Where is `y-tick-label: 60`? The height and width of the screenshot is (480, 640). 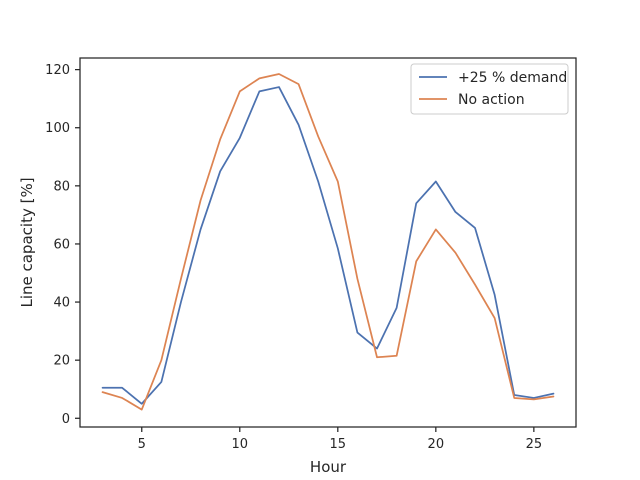 y-tick-label: 60 is located at coordinates (61, 244).